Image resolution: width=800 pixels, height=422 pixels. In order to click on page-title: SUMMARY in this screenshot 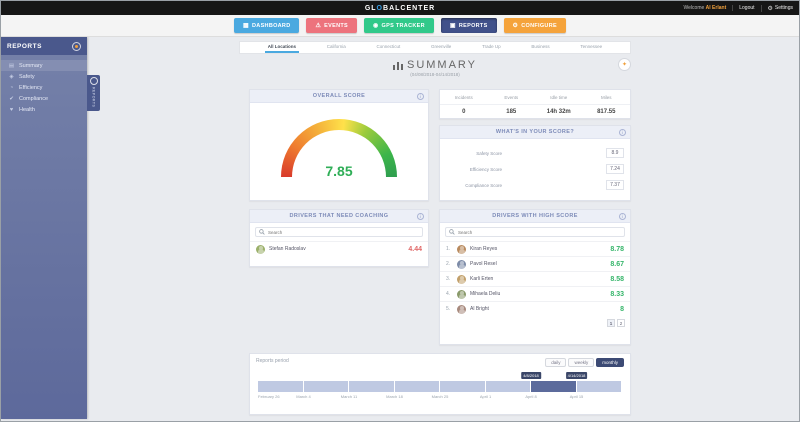, I will do `click(435, 65)`.